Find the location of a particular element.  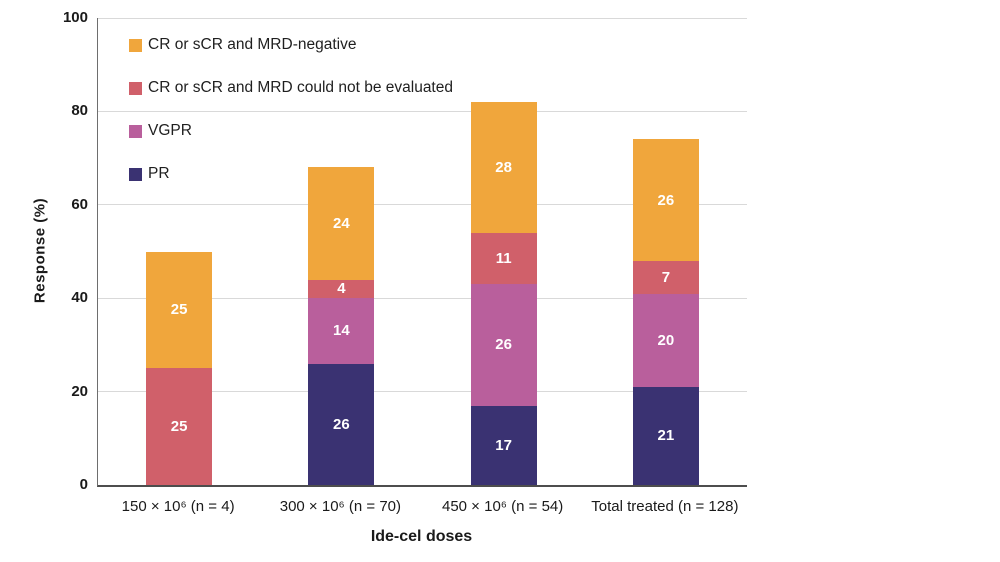

bar-value-label: 4 is located at coordinates (341, 289).